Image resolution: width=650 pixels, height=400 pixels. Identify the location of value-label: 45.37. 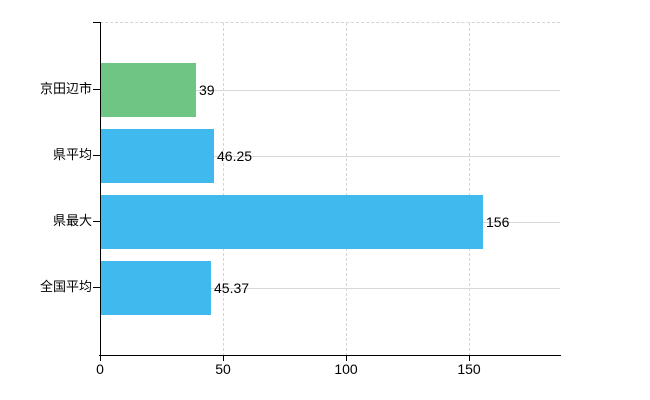
(232, 288).